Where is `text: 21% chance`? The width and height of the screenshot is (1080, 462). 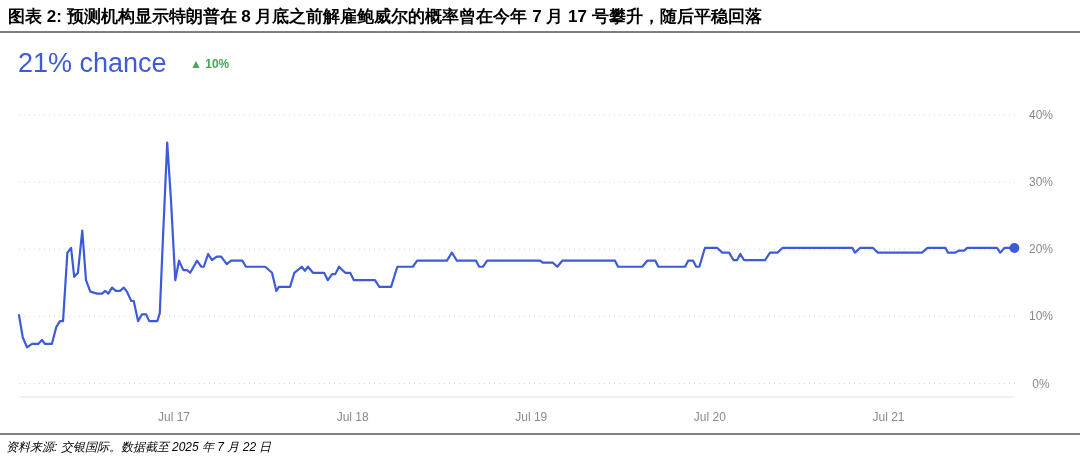 text: 21% chance is located at coordinates (92, 63).